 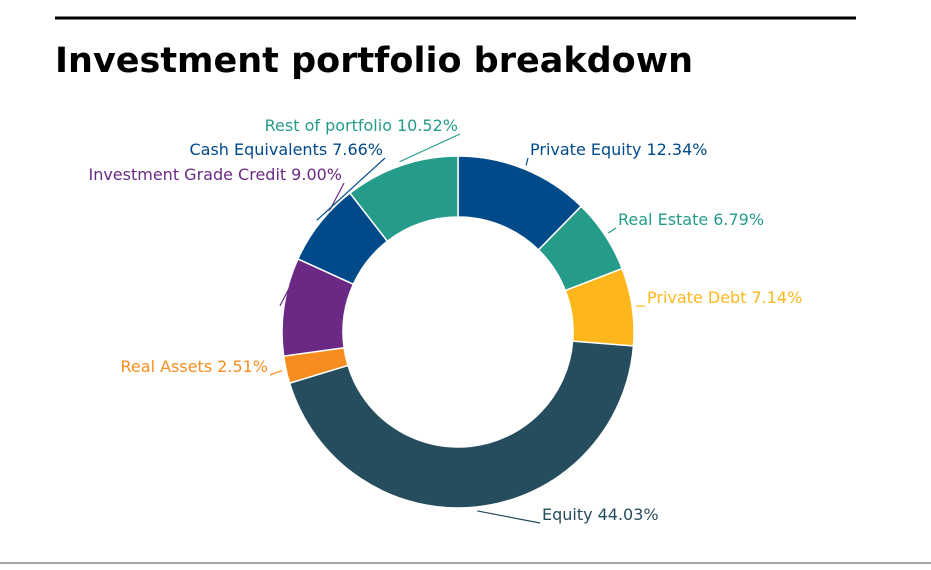 What do you see at coordinates (374, 61) in the screenshot?
I see `chart-title: Investment portfolio breakdown` at bounding box center [374, 61].